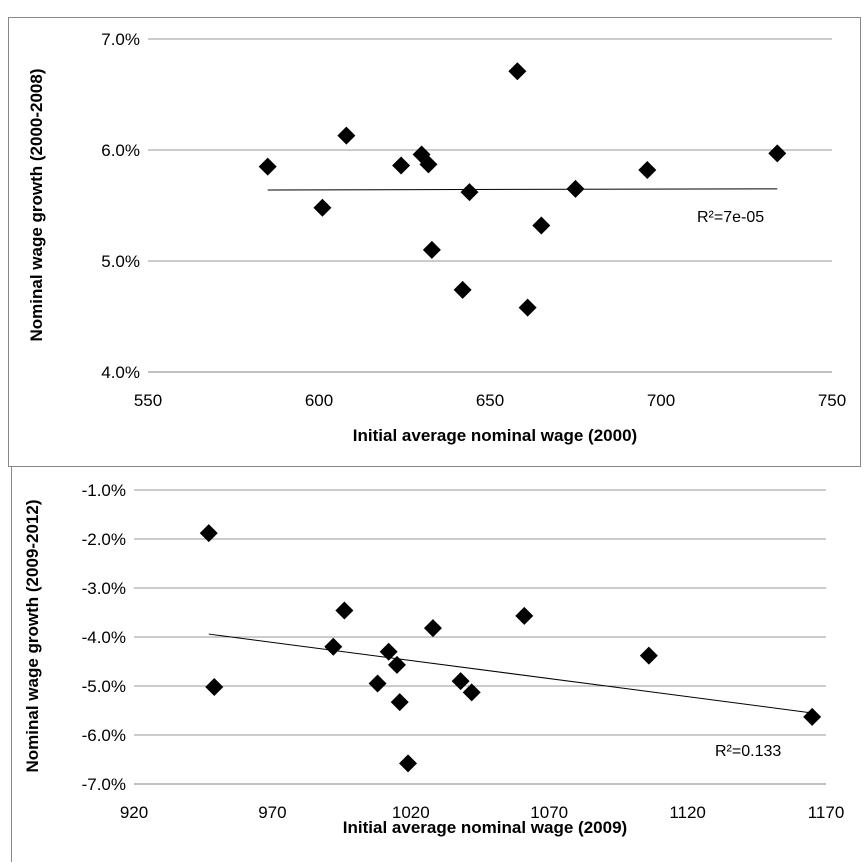 This screenshot has width=864, height=867. What do you see at coordinates (482, 812) in the screenshot?
I see `x-tick-labels: 920 970 1020 1070 1120 1170` at bounding box center [482, 812].